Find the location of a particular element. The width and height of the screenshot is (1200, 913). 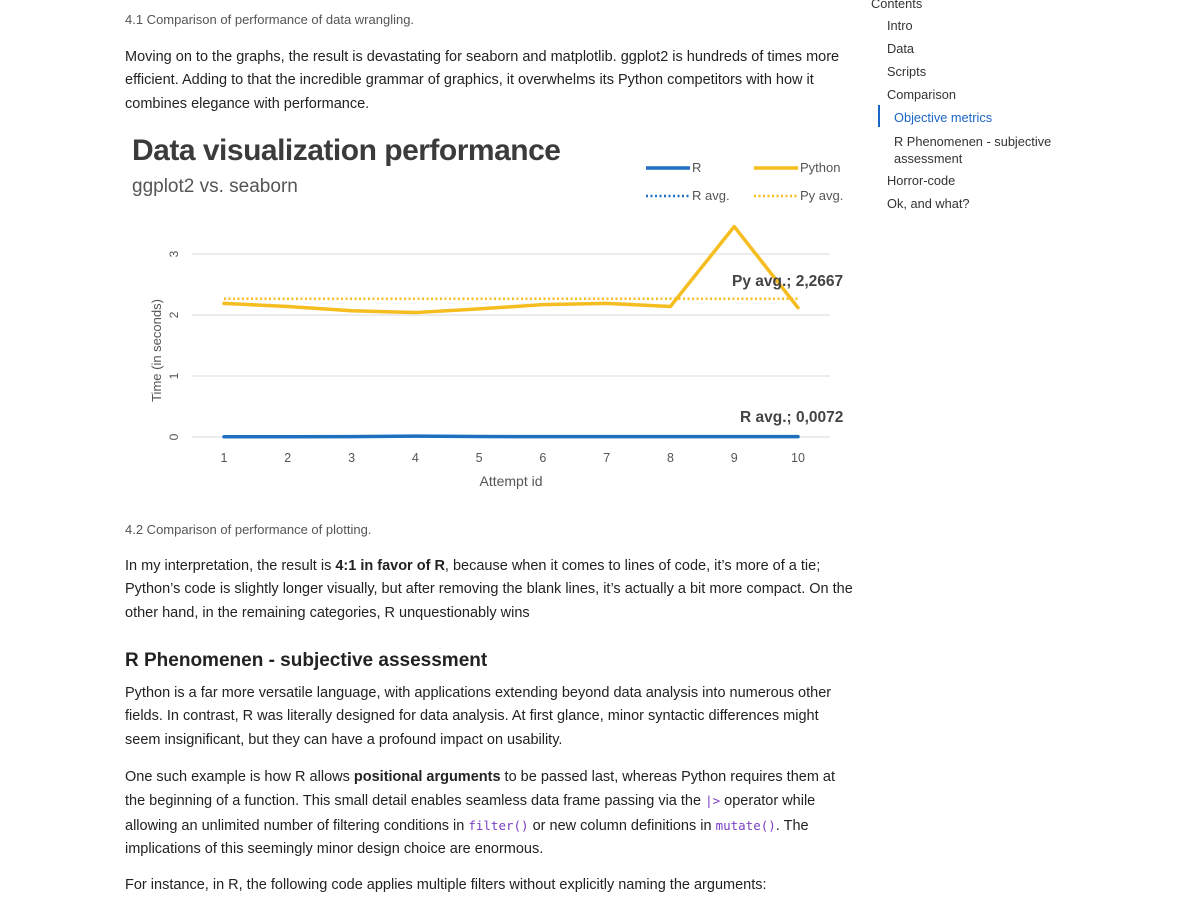

toc-item-scripts: Scripts is located at coordinates (907, 71).